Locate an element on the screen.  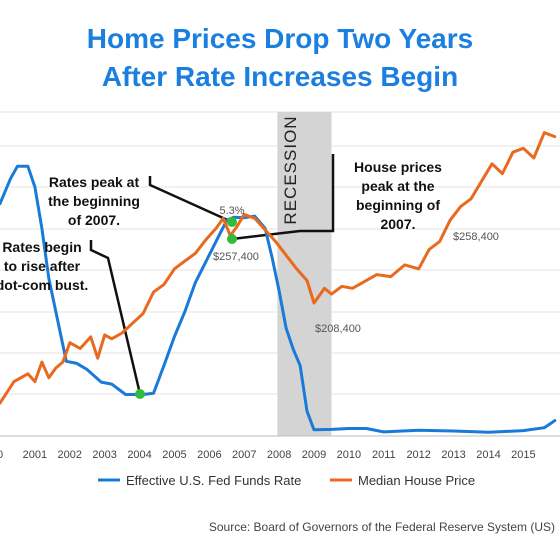
value-label-rate-peak: 5.3% is located at coordinates (231, 211).